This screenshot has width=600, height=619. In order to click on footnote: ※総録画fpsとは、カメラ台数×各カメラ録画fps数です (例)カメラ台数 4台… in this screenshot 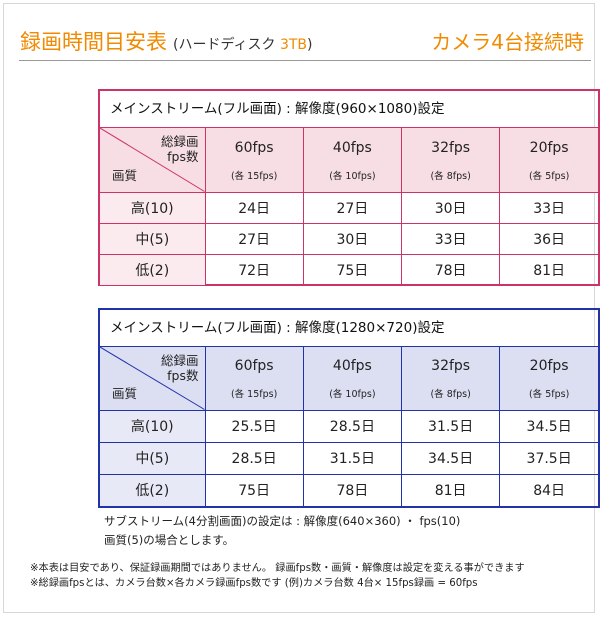, I will do `click(254, 583)`.